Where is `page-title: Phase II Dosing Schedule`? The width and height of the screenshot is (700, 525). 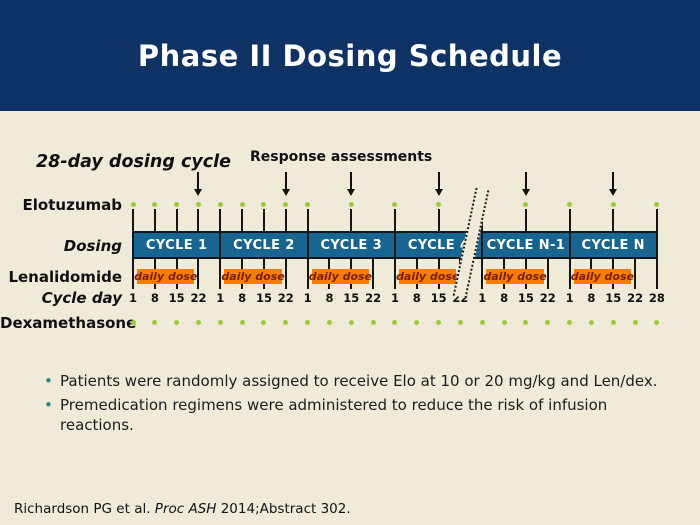 page-title: Phase II Dosing Schedule is located at coordinates (350, 55).